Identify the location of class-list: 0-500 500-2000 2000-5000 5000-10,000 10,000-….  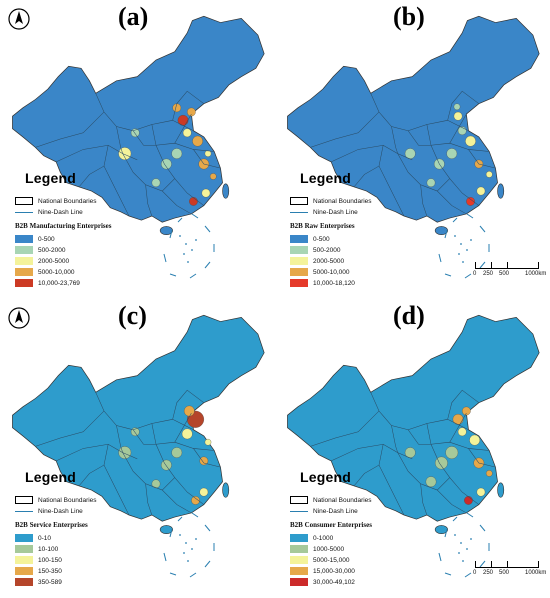
(370, 261).